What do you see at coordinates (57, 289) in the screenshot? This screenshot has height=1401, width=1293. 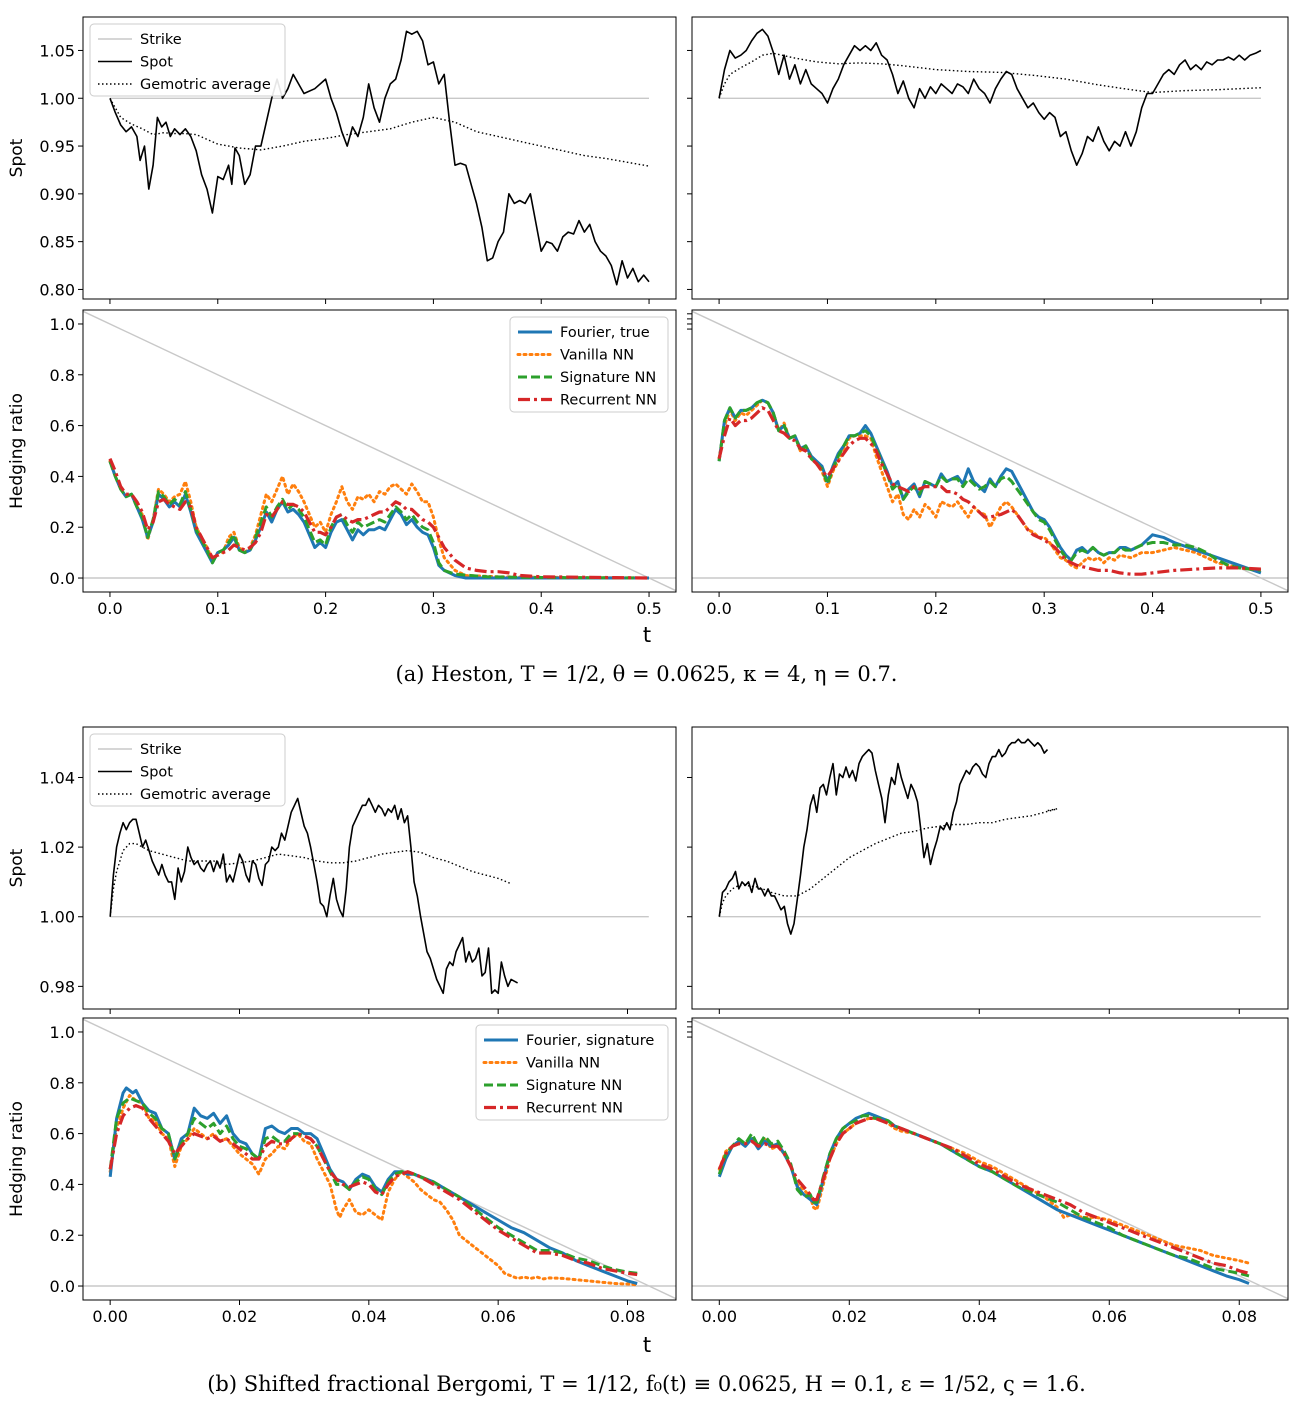 I see `y-tick-label: 0.80` at bounding box center [57, 289].